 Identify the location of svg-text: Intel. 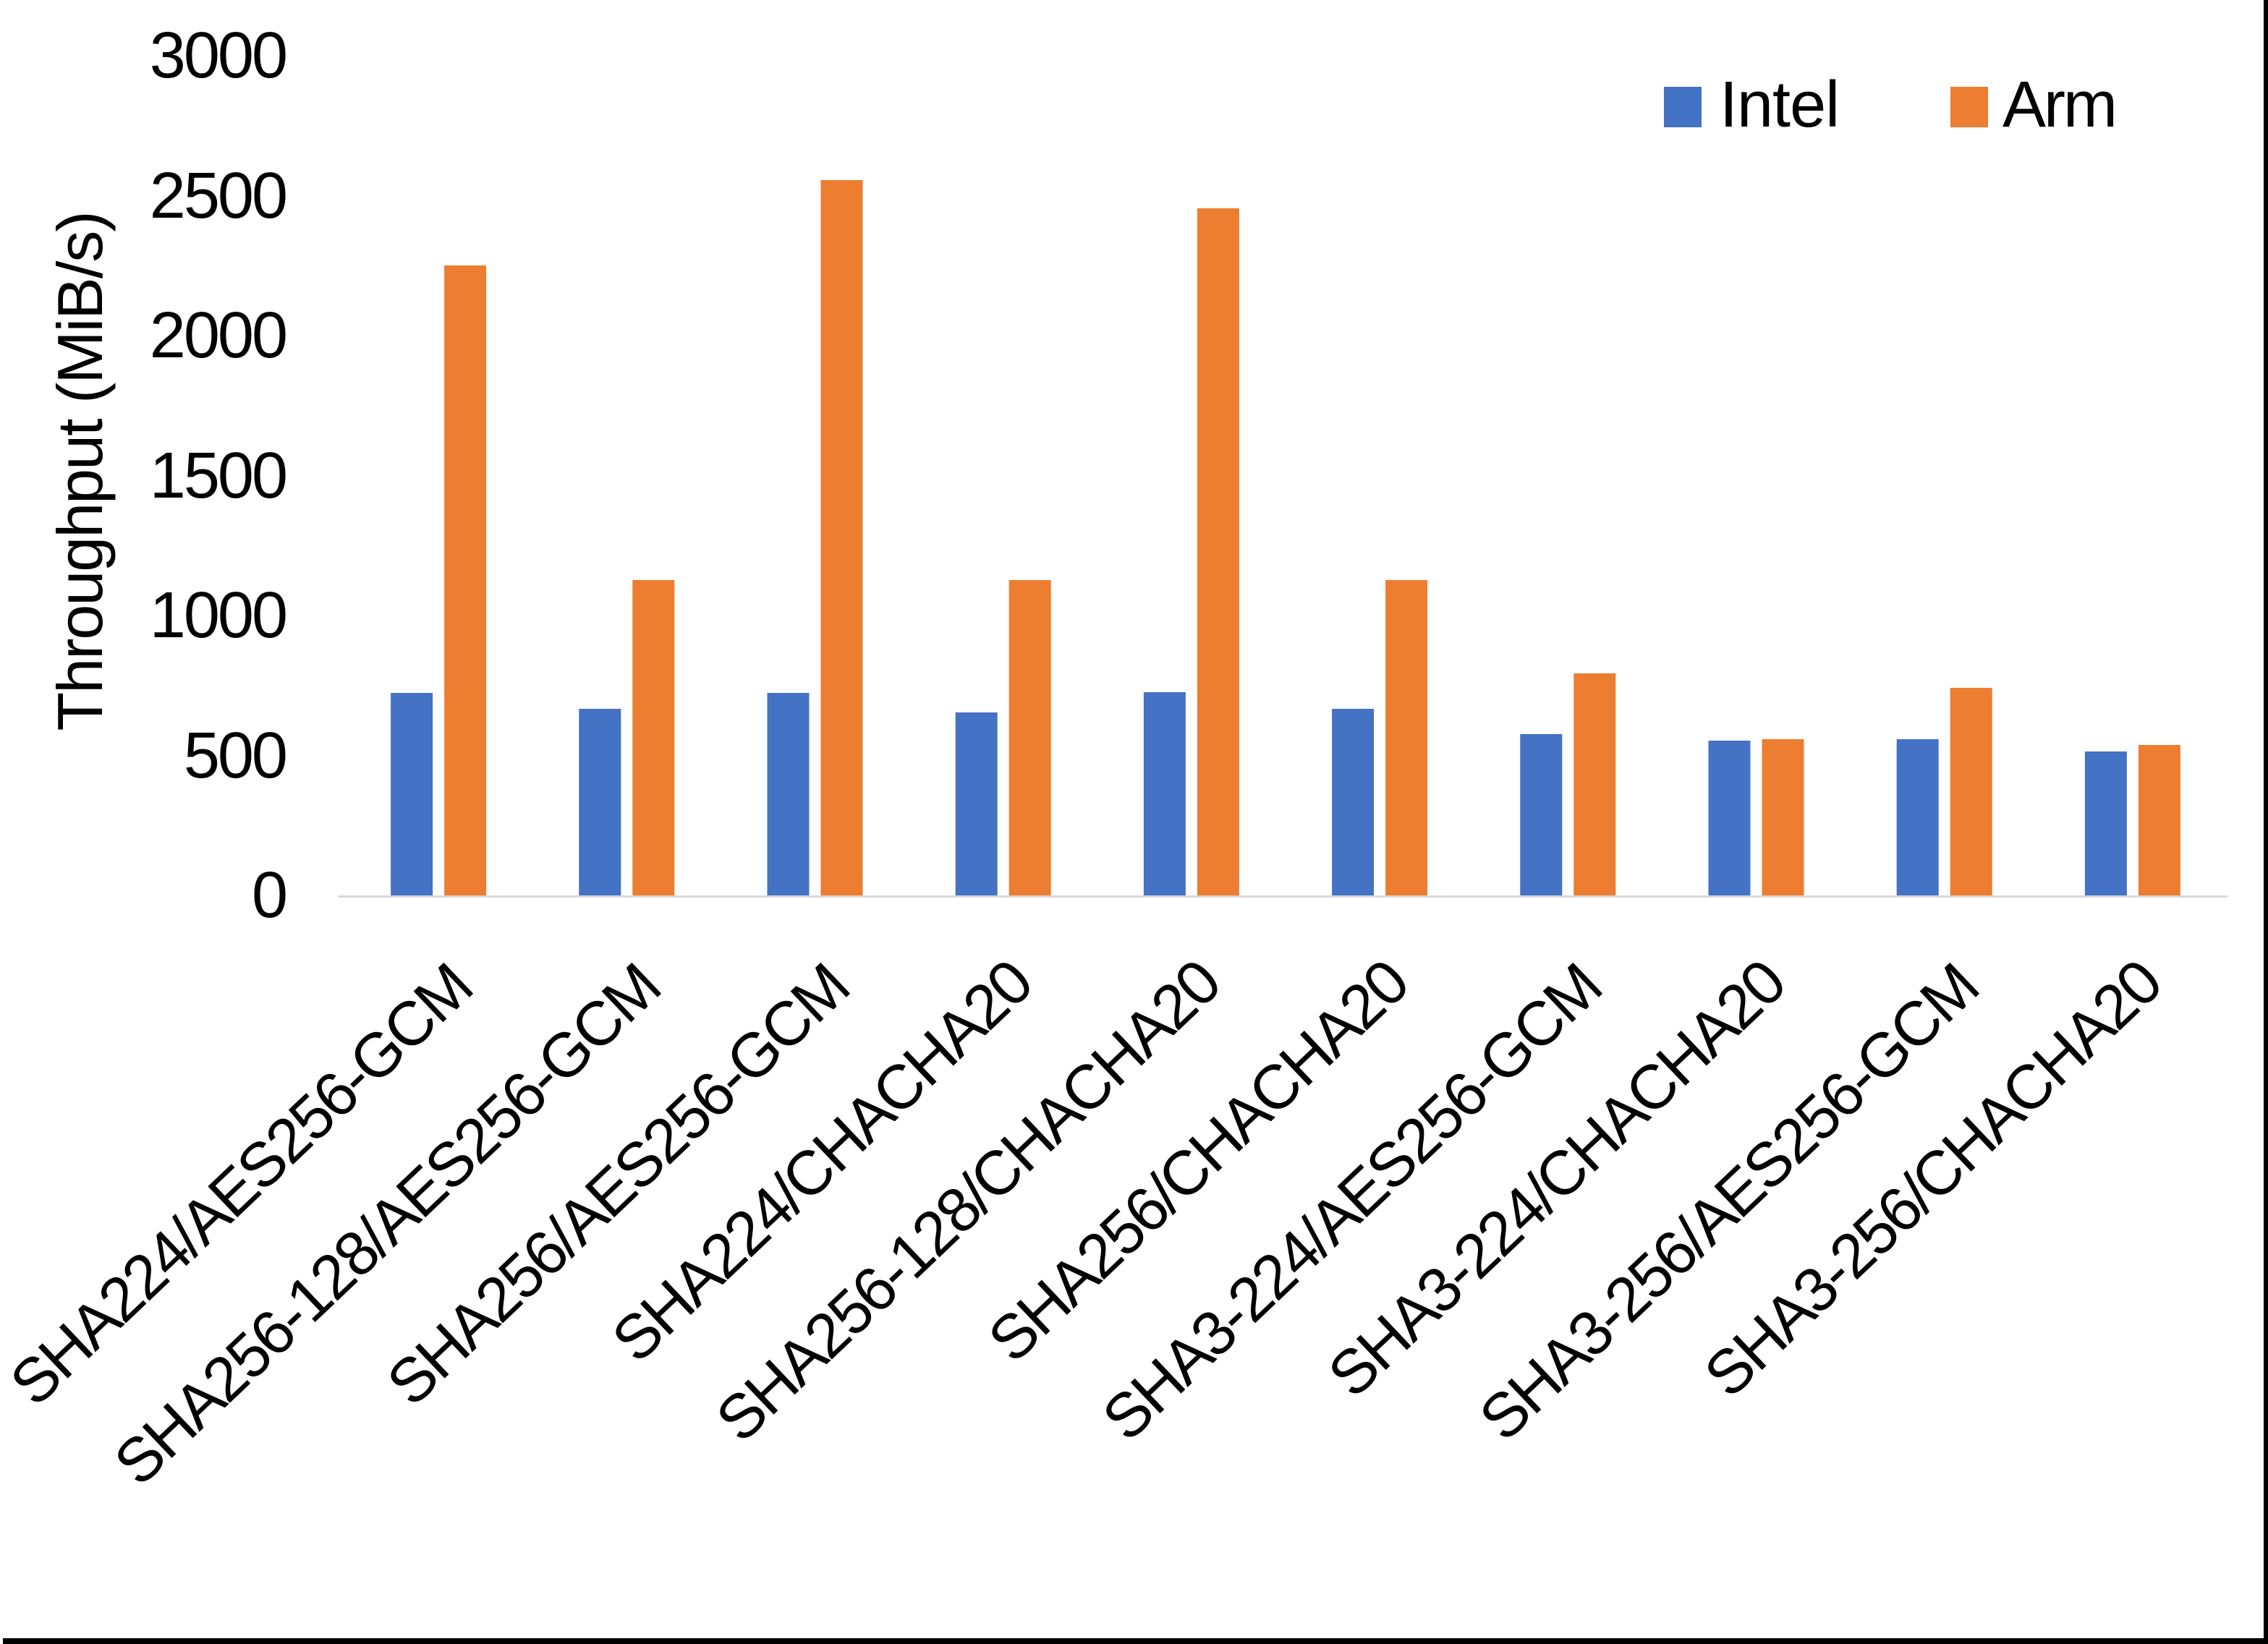
(1779, 105).